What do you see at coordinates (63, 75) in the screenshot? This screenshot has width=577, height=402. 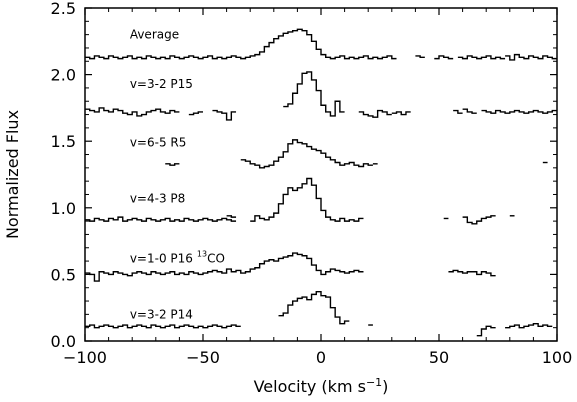 I see `y-tick-label: 2.0` at bounding box center [63, 75].